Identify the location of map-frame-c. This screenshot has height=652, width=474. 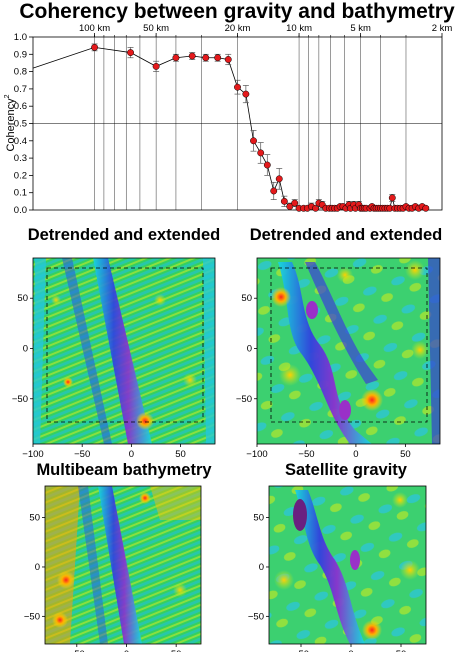
(123, 565).